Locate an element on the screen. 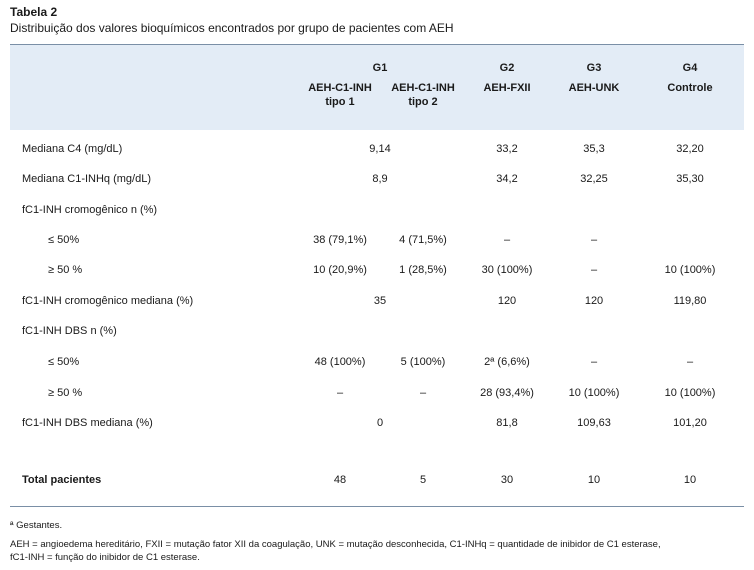 This screenshot has width=754, height=570. header-g1: G1 is located at coordinates (380, 68).